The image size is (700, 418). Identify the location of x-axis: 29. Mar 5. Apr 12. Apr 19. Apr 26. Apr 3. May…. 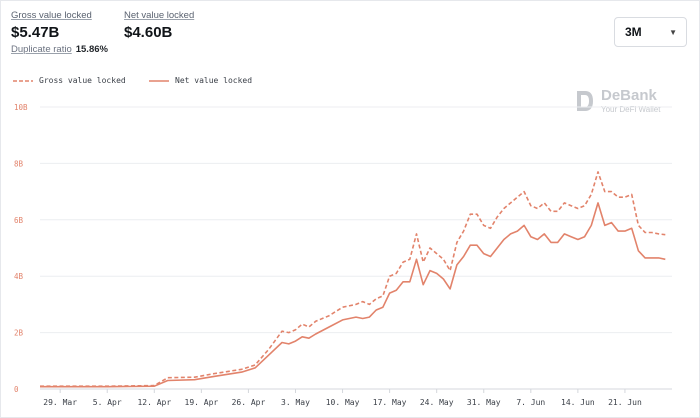
(342, 398).